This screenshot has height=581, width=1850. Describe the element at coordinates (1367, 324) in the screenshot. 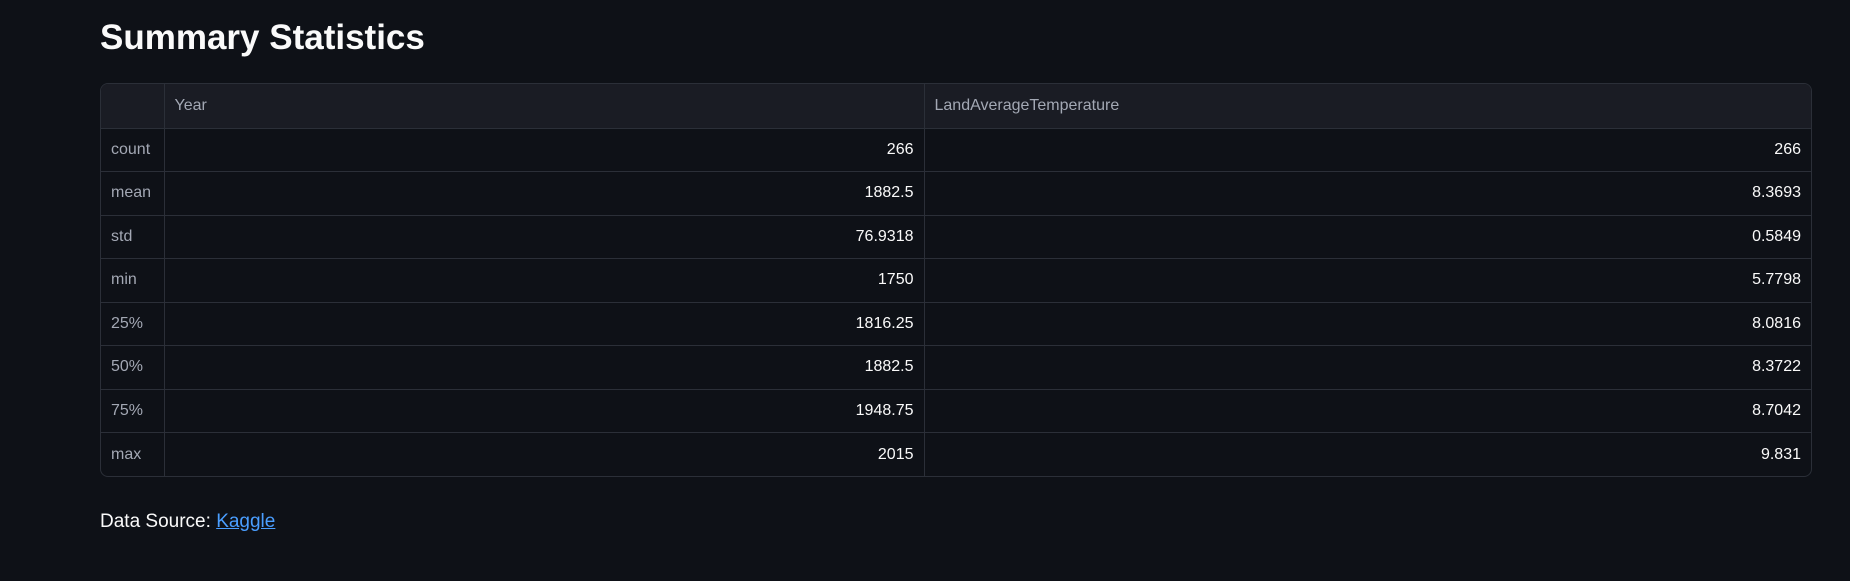

I see `cell-temperature: 8.0816` at that location.